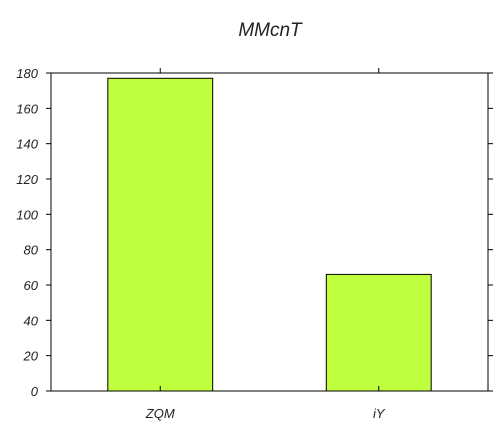  I want to click on y-tick-label-180: 180, so click(27, 73).